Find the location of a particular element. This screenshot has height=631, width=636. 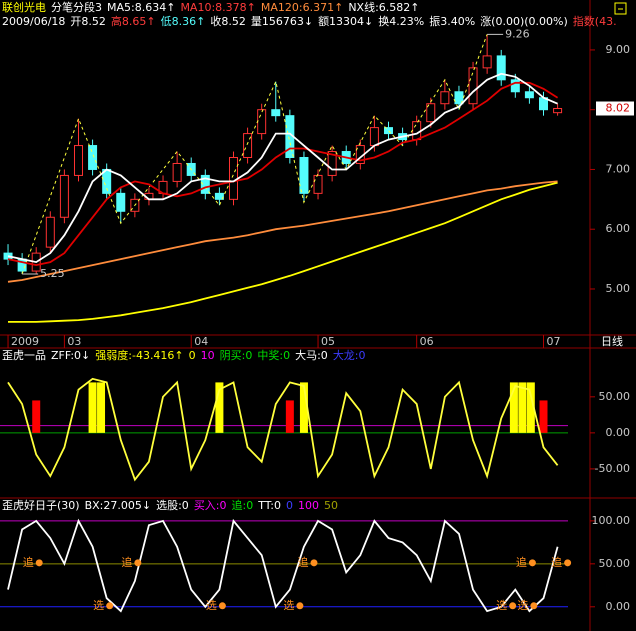

header-item: 100 is located at coordinates (308, 505).